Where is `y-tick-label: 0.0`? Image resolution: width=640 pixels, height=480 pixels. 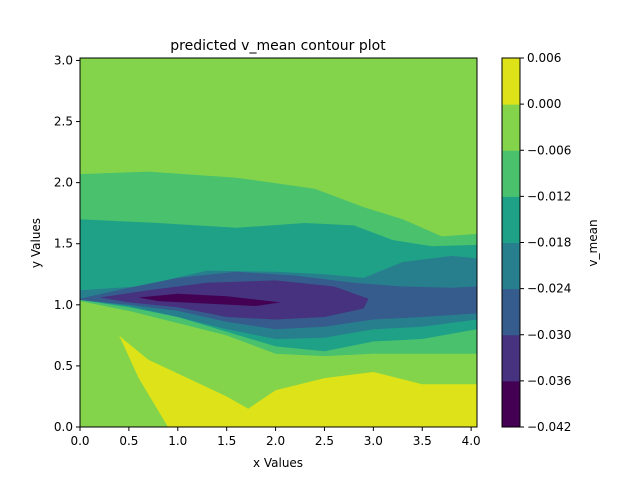
y-tick-label: 0.0 is located at coordinates (63, 427).